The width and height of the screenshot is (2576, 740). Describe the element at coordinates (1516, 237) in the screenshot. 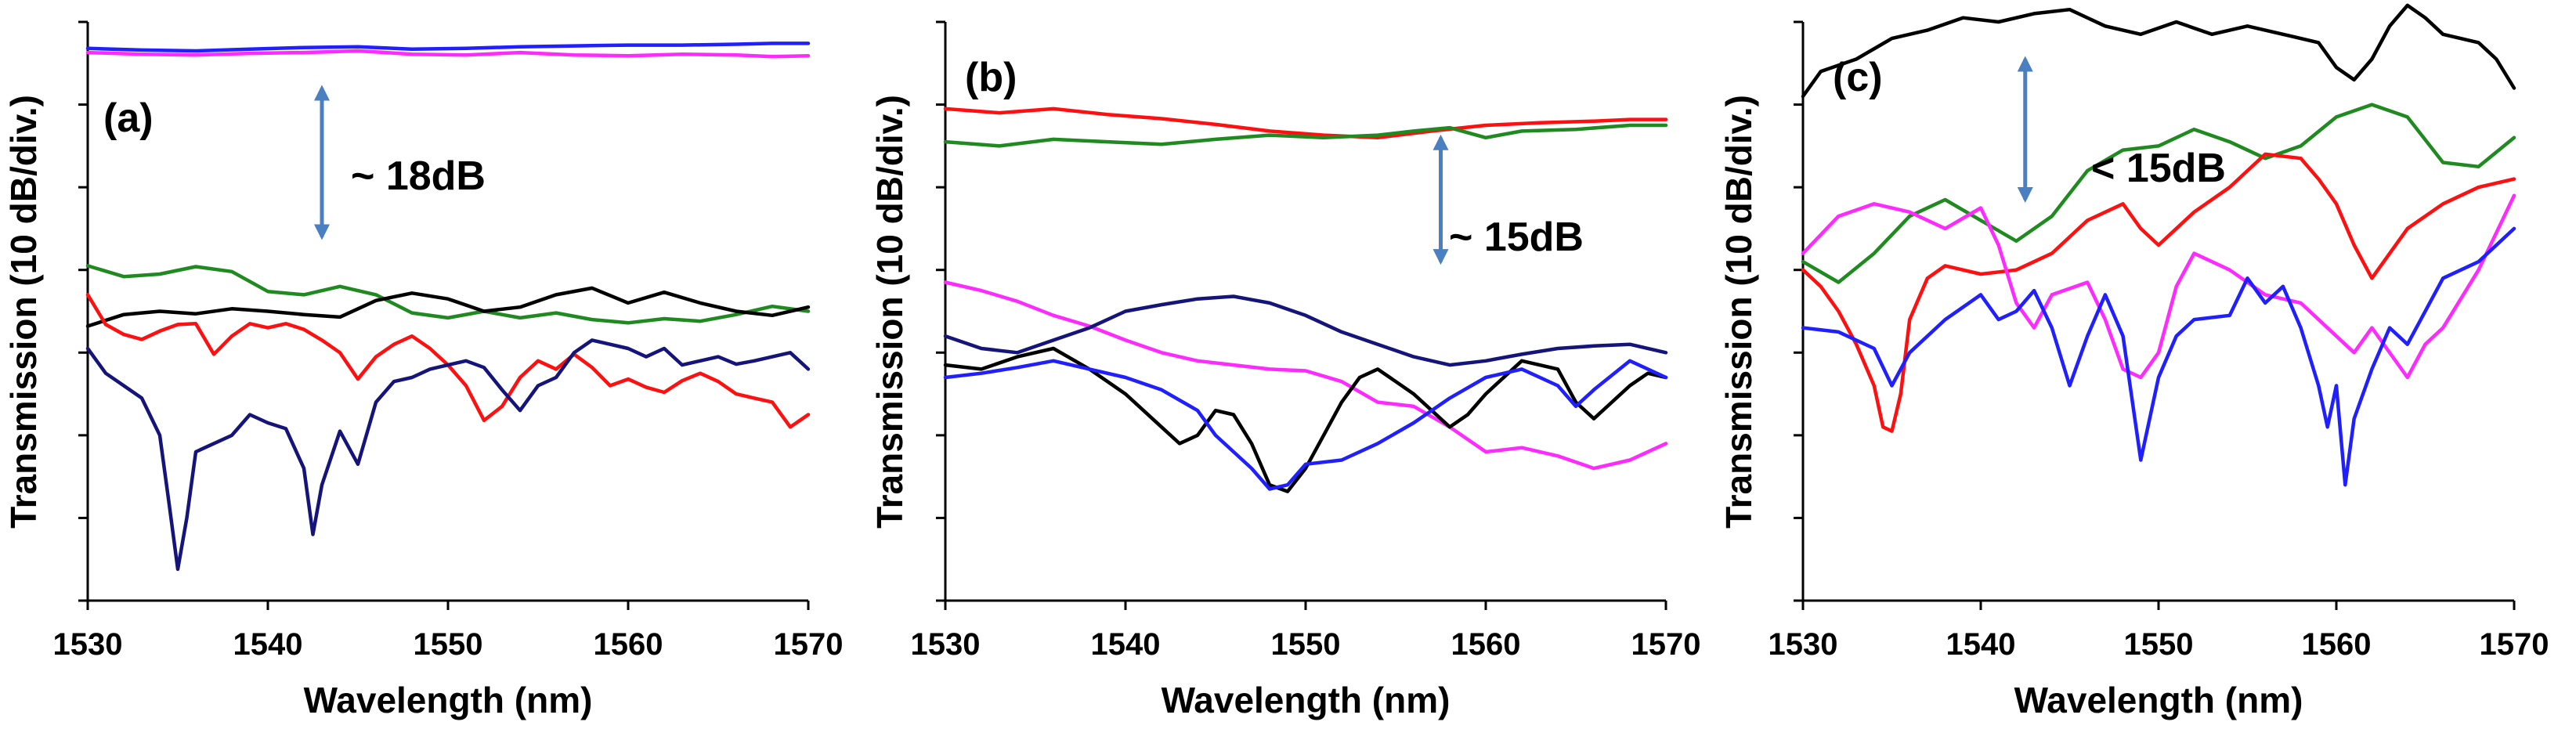

I see `annotation-text: ~ 15dB` at that location.